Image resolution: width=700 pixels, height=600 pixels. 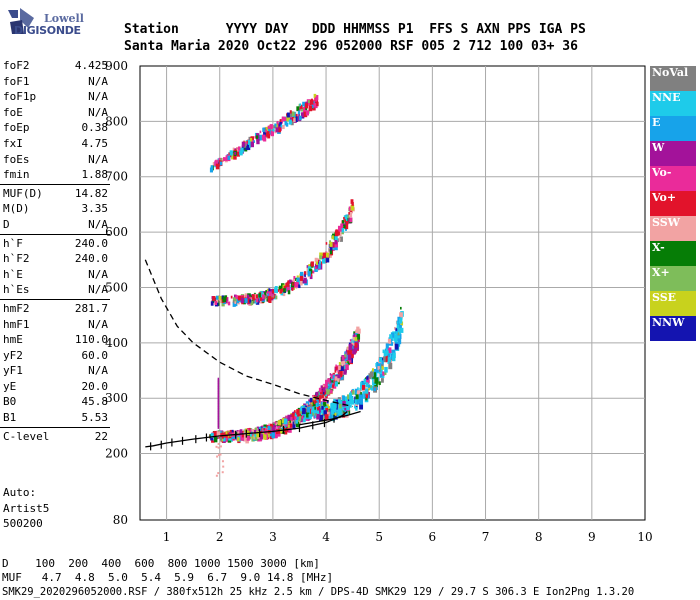 I want to click on param-value: N/A, so click(x=98, y=274).